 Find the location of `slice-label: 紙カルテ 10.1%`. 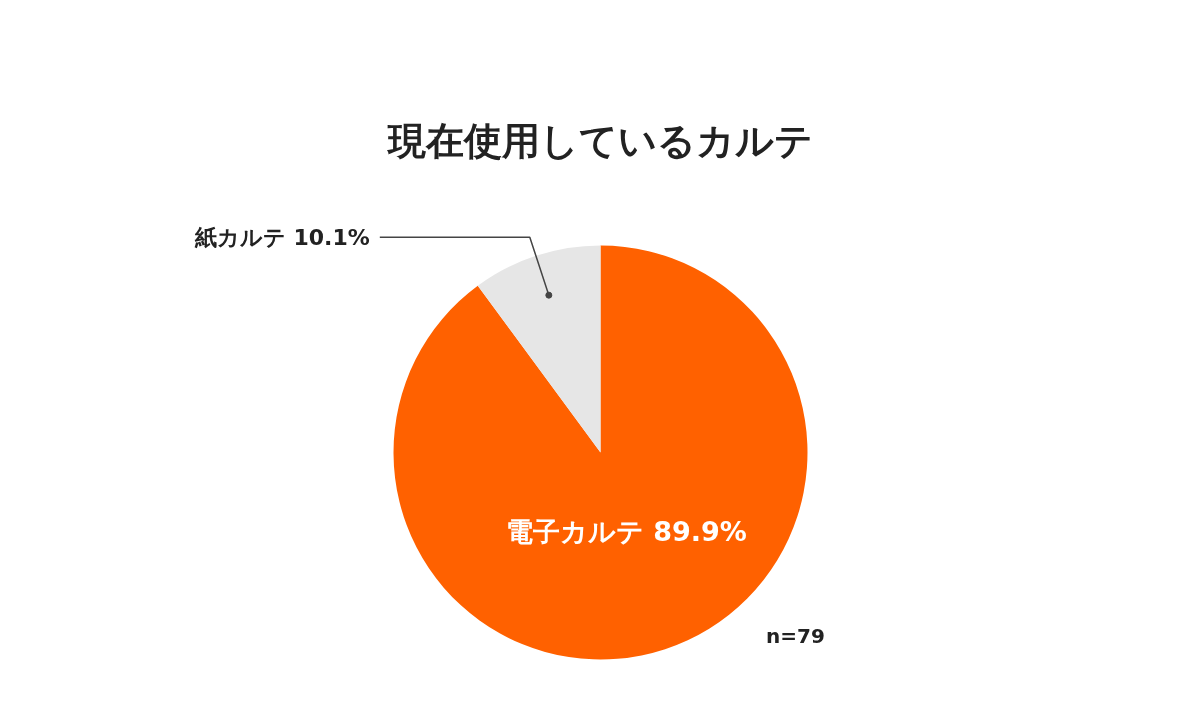

slice-label: 紙カルテ 10.1% is located at coordinates (281, 237).